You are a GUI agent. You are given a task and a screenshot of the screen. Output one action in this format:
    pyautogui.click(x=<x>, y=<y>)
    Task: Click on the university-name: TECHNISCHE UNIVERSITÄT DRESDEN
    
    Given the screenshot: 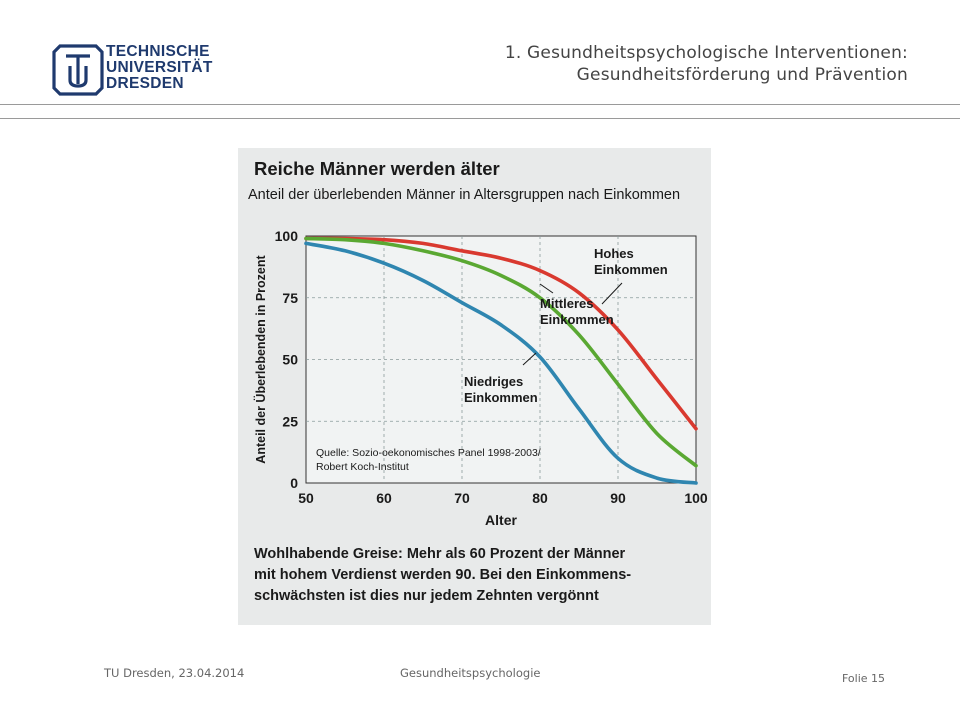 What is the action you would take?
    pyautogui.click(x=159, y=68)
    